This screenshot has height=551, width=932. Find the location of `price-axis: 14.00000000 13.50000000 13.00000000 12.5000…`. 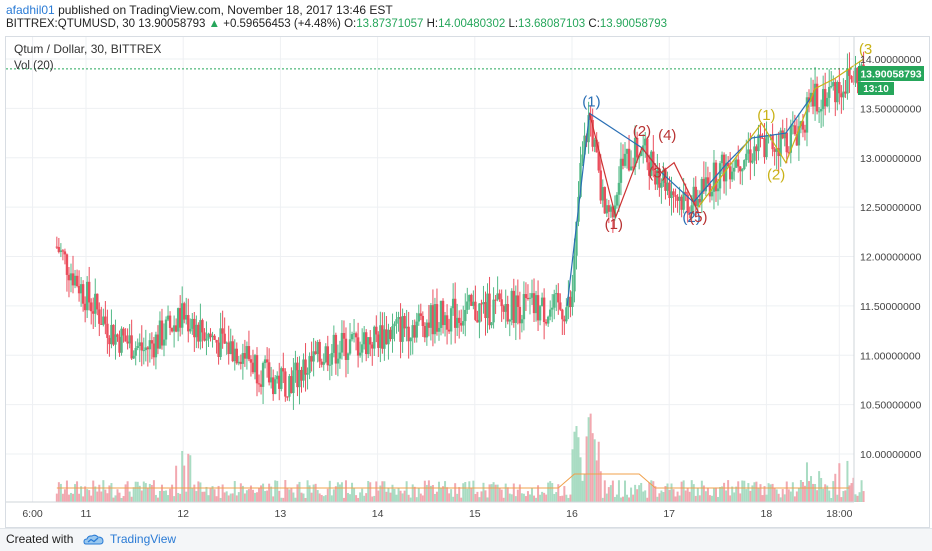

price-axis: 14.00000000 13.50000000 13.00000000 12.5000… is located at coordinates (887, 269).